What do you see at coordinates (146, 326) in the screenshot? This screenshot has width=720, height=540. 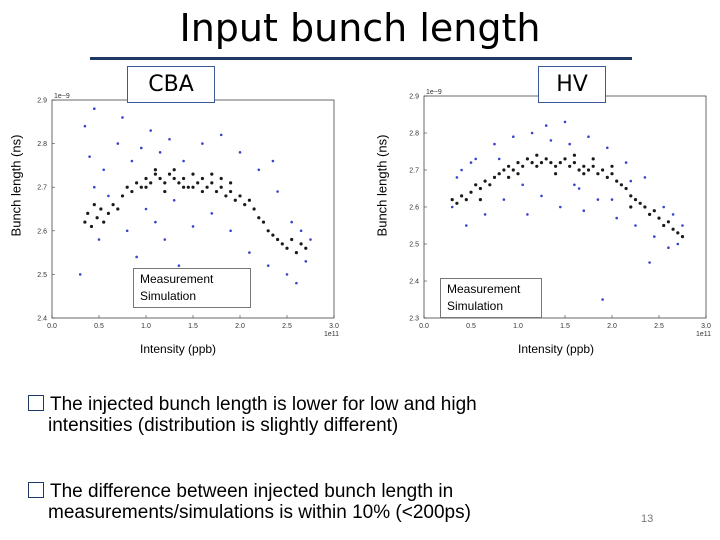 I see `x-tick-label: 1.0` at bounding box center [146, 326].